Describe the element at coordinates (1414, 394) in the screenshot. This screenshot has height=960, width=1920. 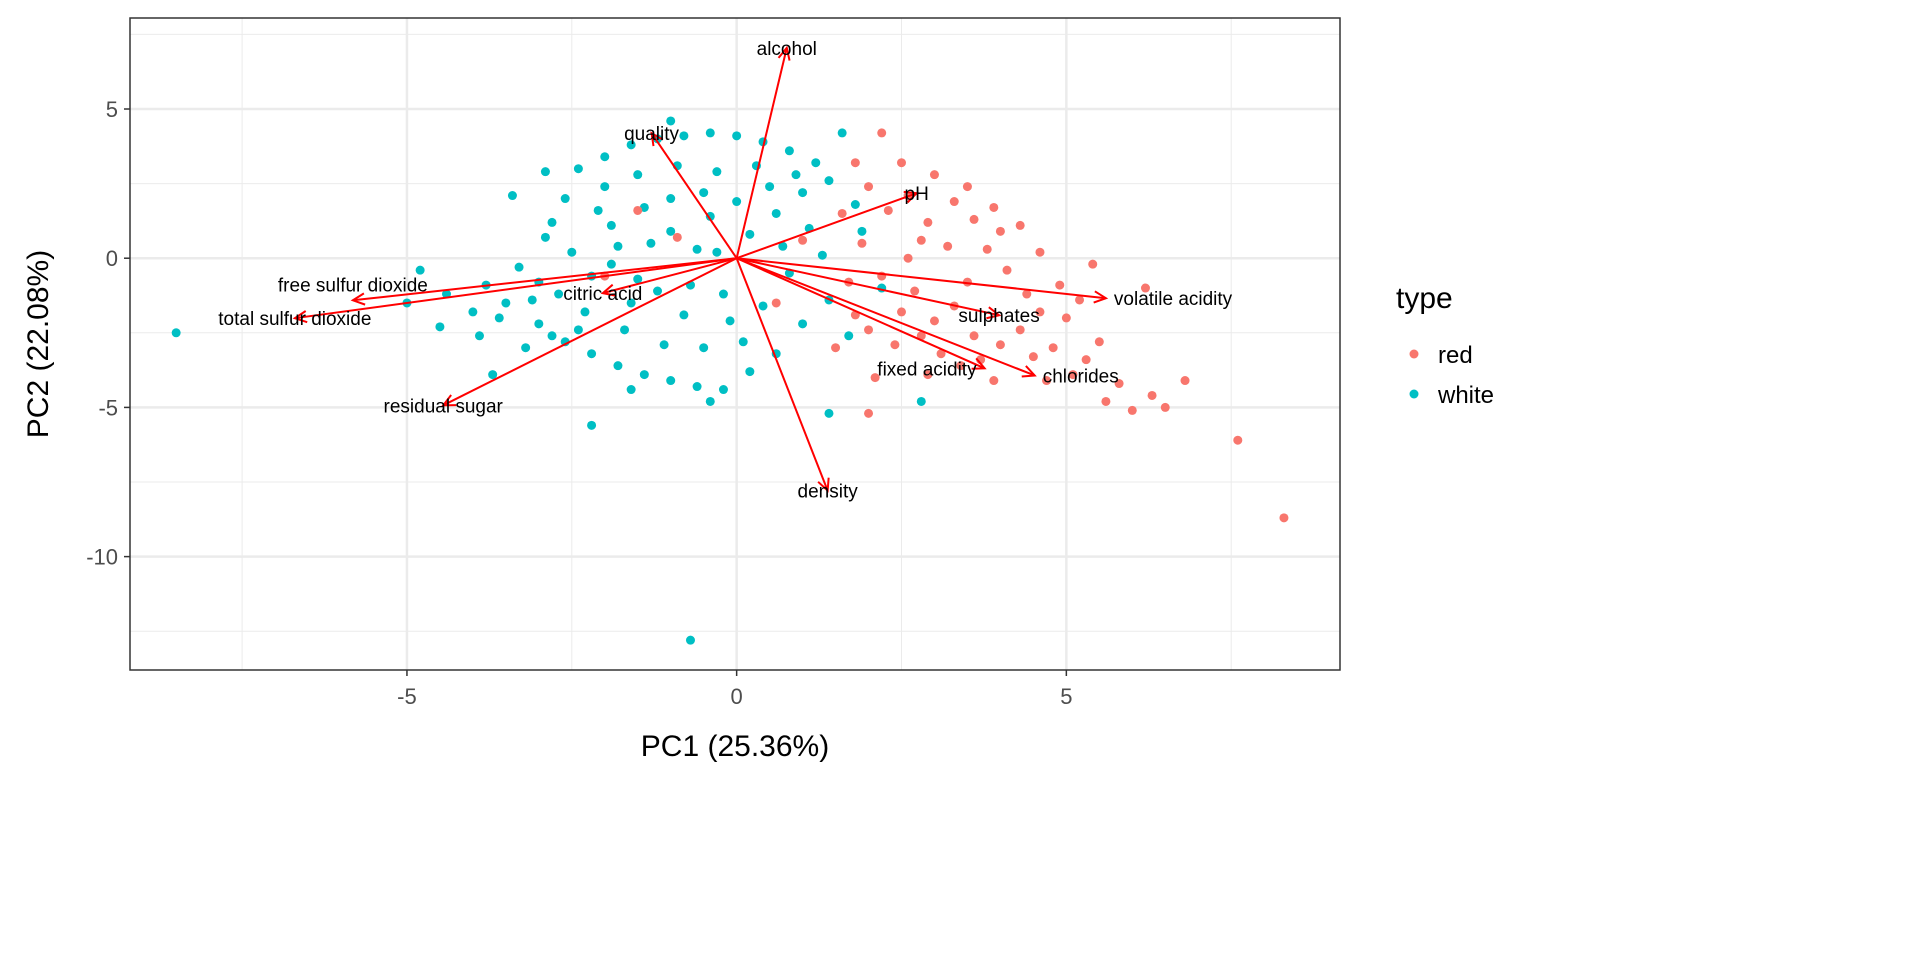
I see `legend-key-white` at that location.